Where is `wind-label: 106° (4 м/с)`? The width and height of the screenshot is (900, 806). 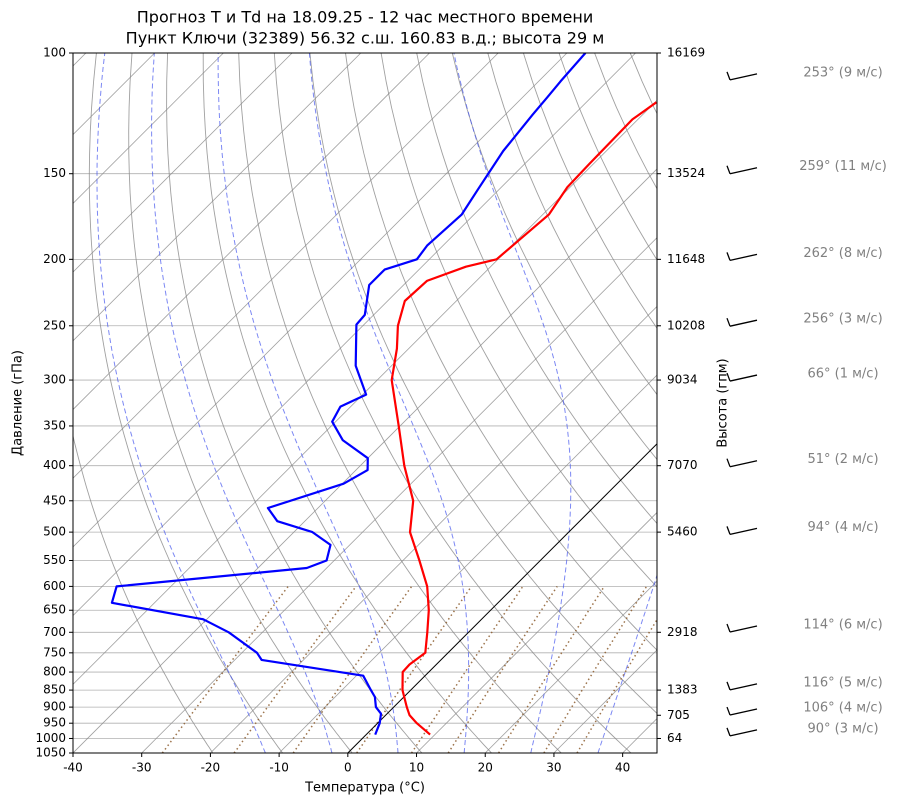
wind-label: 106° (4 м/с) is located at coordinates (842, 708).